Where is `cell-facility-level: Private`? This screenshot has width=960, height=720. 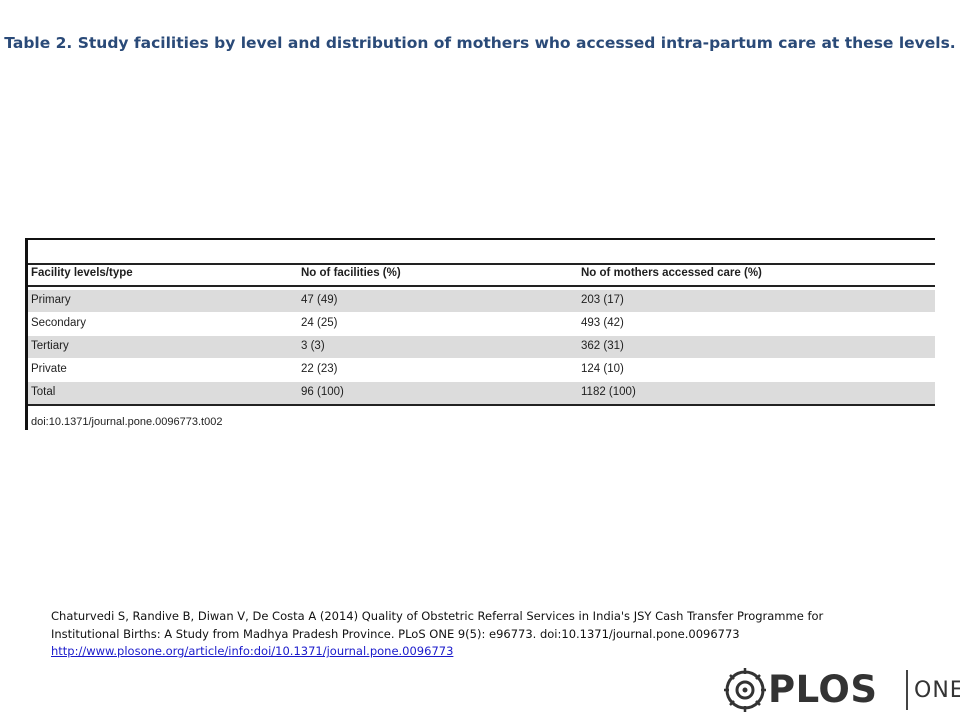
cell-facility-level: Private is located at coordinates (49, 369).